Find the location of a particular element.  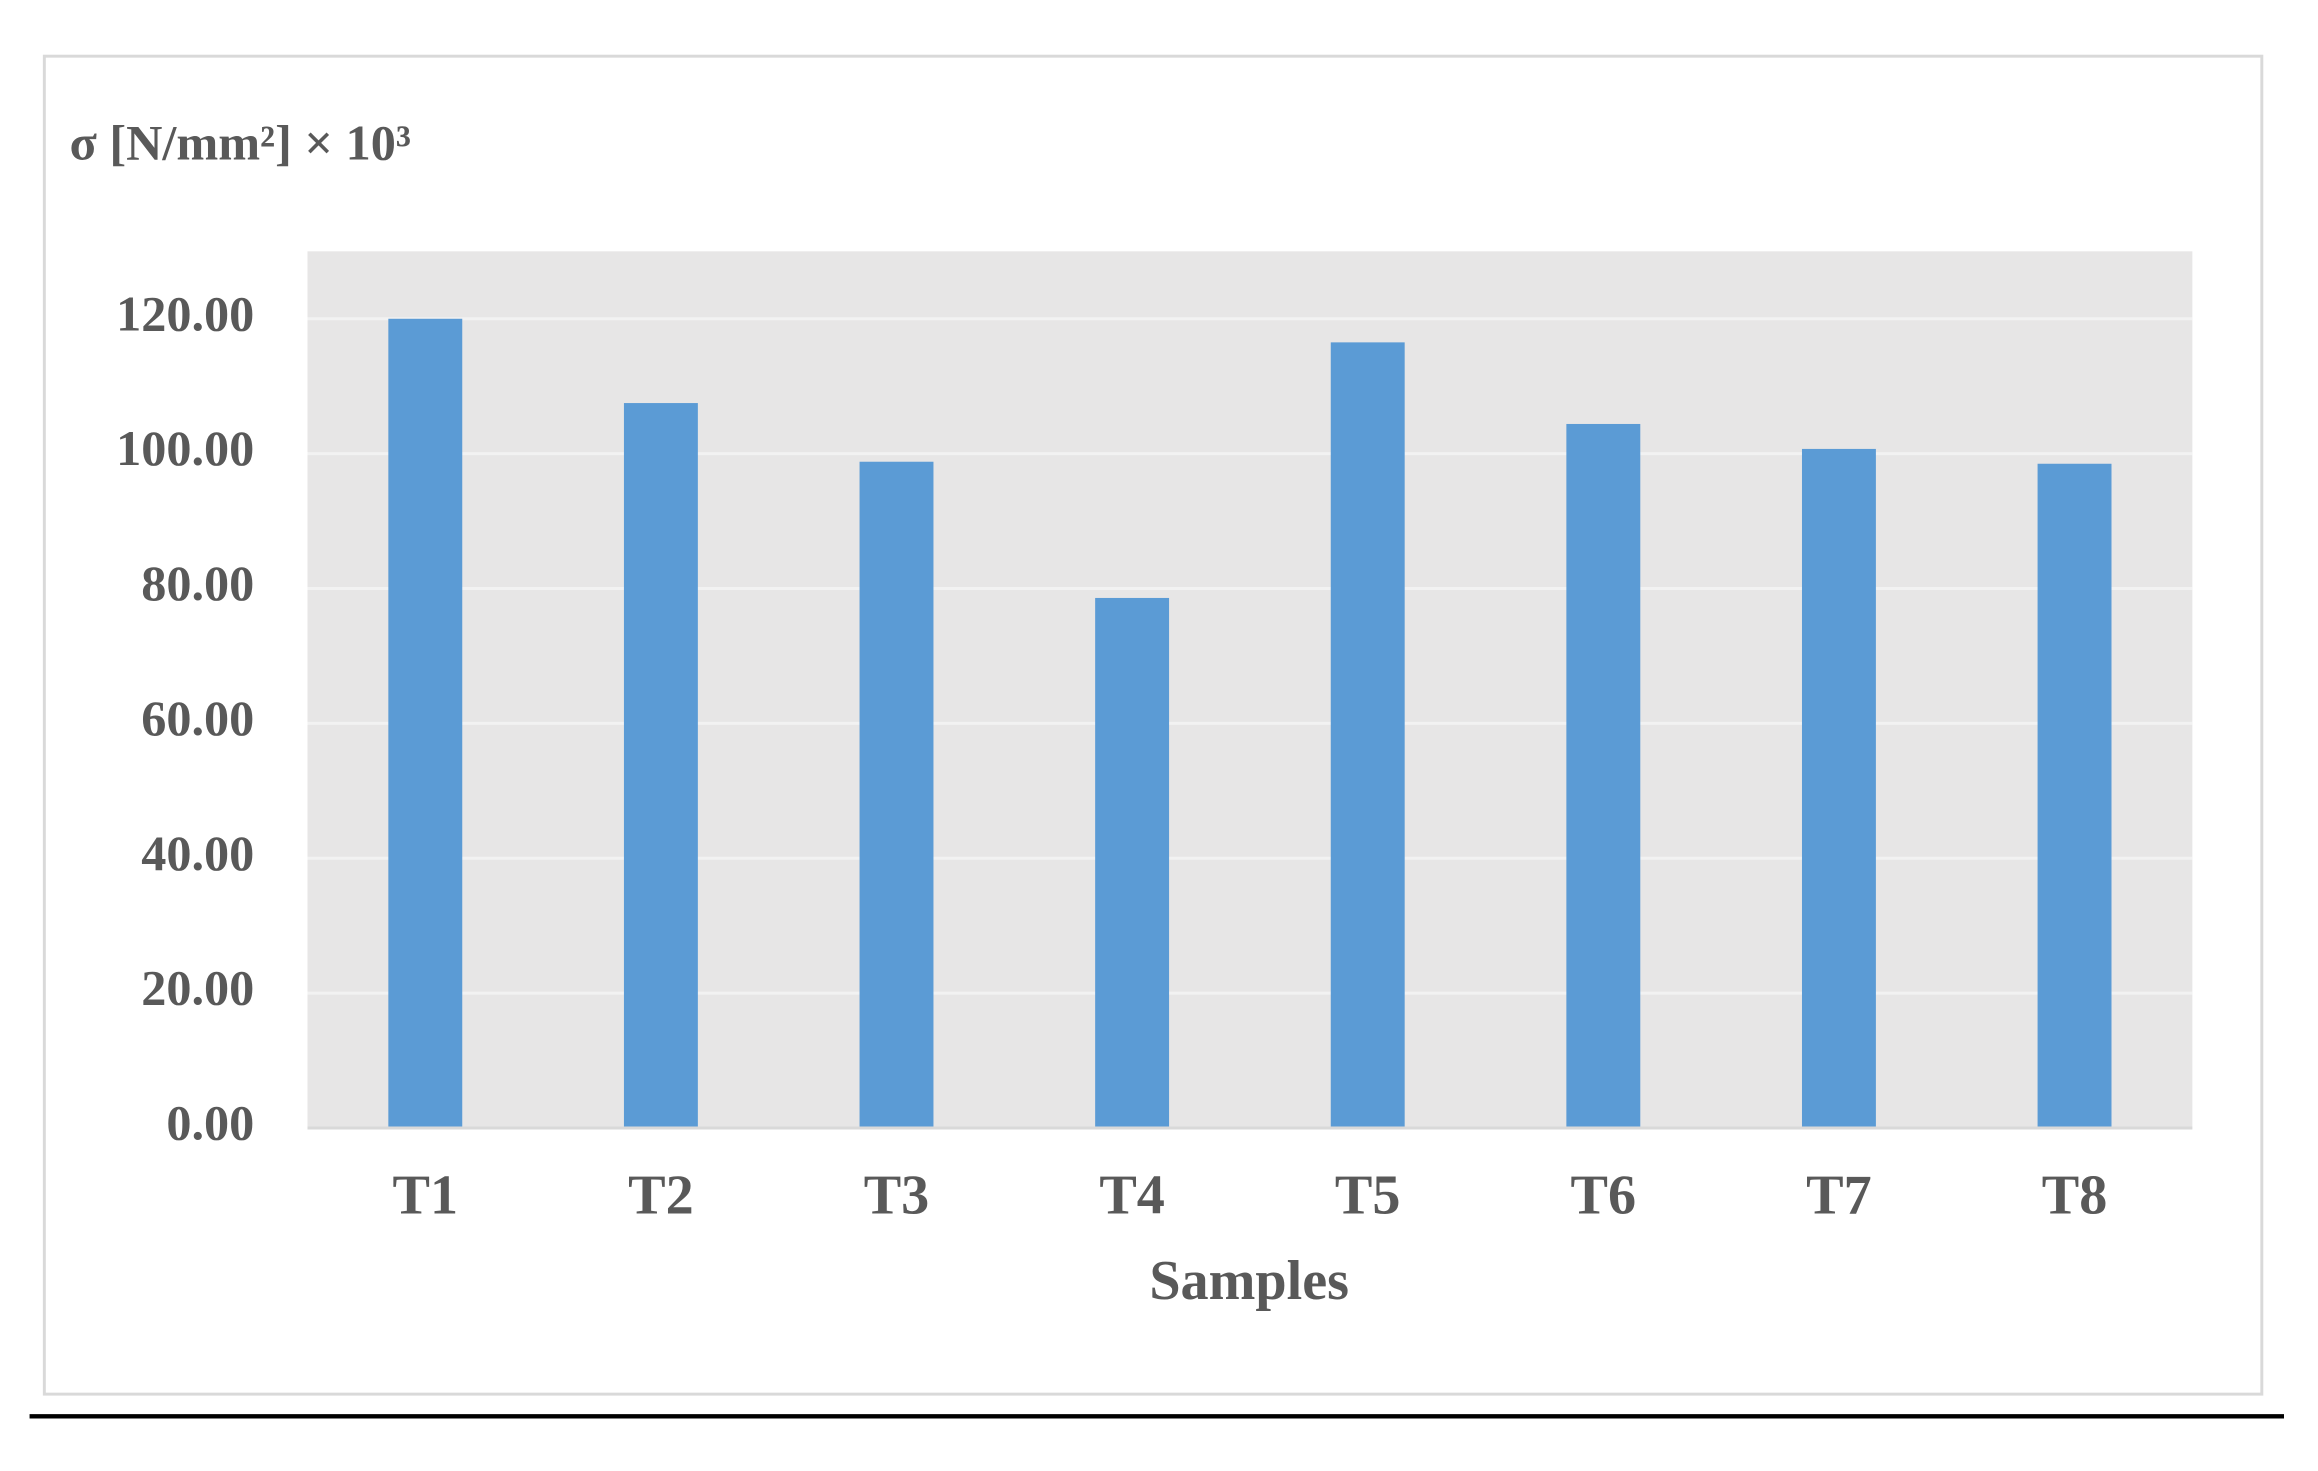

x-tick-label: T3 is located at coordinates (897, 1195).